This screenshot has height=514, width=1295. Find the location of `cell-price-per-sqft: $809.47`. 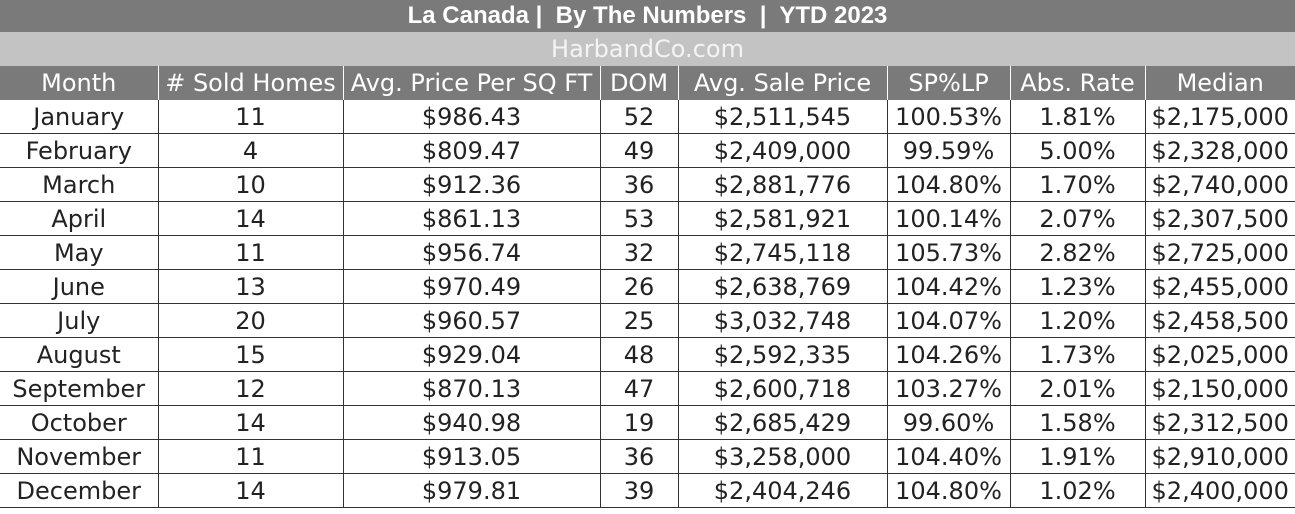

cell-price-per-sqft: $809.47 is located at coordinates (471, 150).